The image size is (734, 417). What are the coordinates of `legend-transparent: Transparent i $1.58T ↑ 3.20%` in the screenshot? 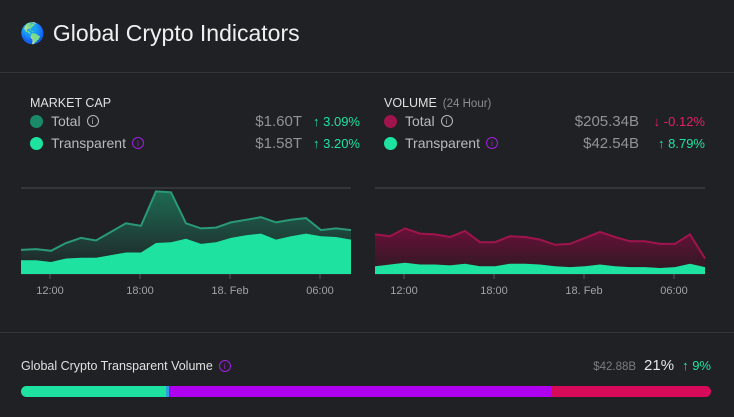 It's located at (195, 143).